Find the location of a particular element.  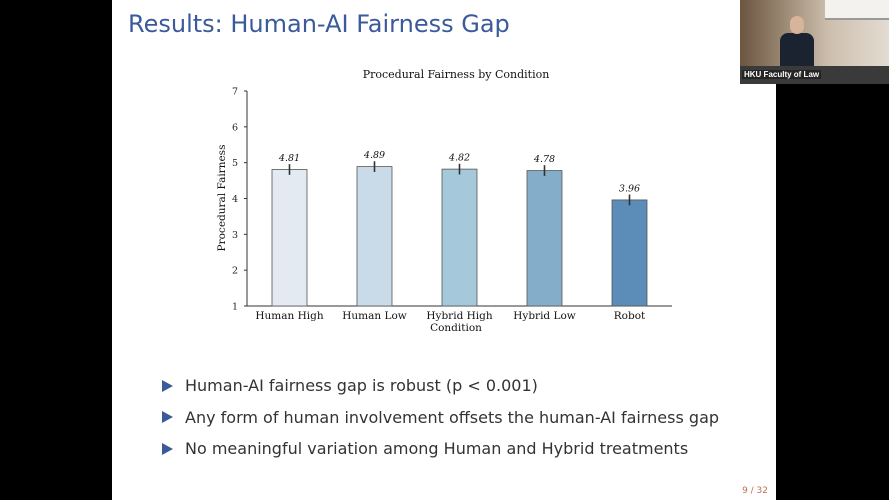

y-tick-label: 7 is located at coordinates (235, 92).